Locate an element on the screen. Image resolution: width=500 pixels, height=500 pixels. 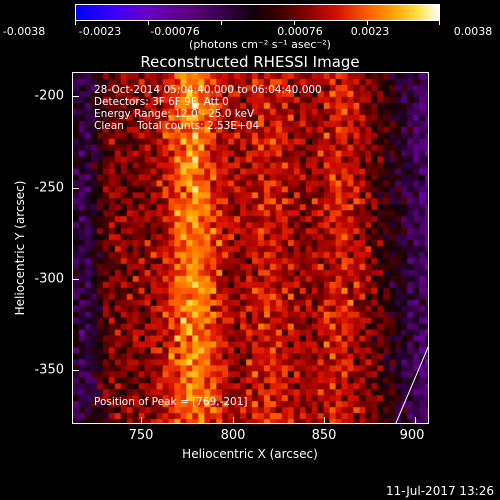
colorbar-tick-label: -0.0023 is located at coordinates (100, 31).